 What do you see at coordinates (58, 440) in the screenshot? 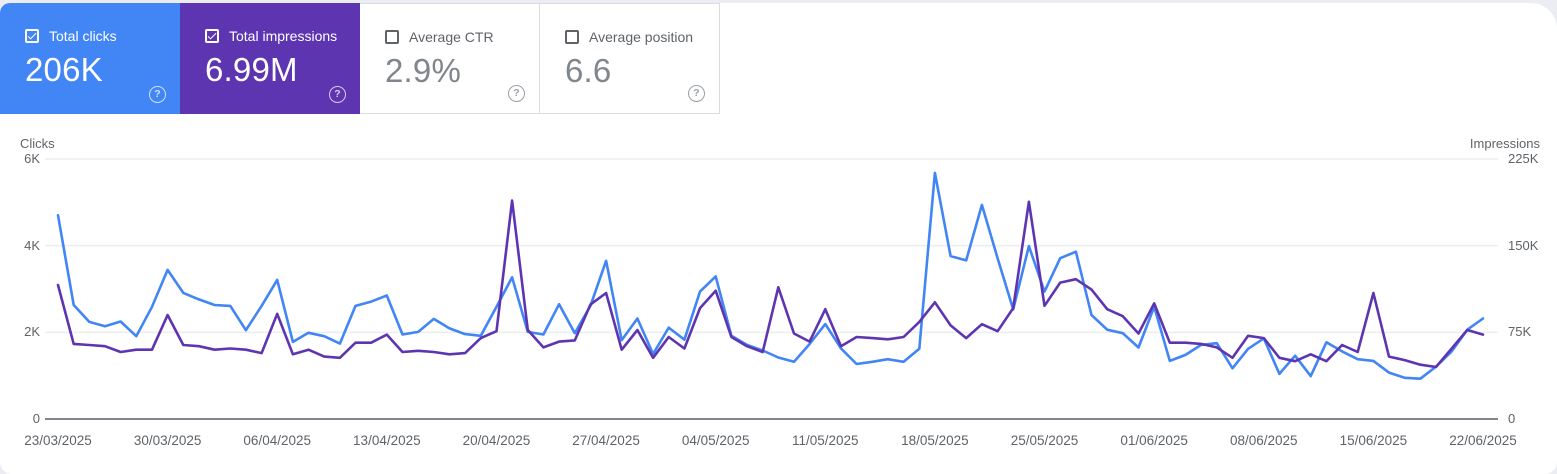
I see `date-tick: 23/03/2025` at bounding box center [58, 440].